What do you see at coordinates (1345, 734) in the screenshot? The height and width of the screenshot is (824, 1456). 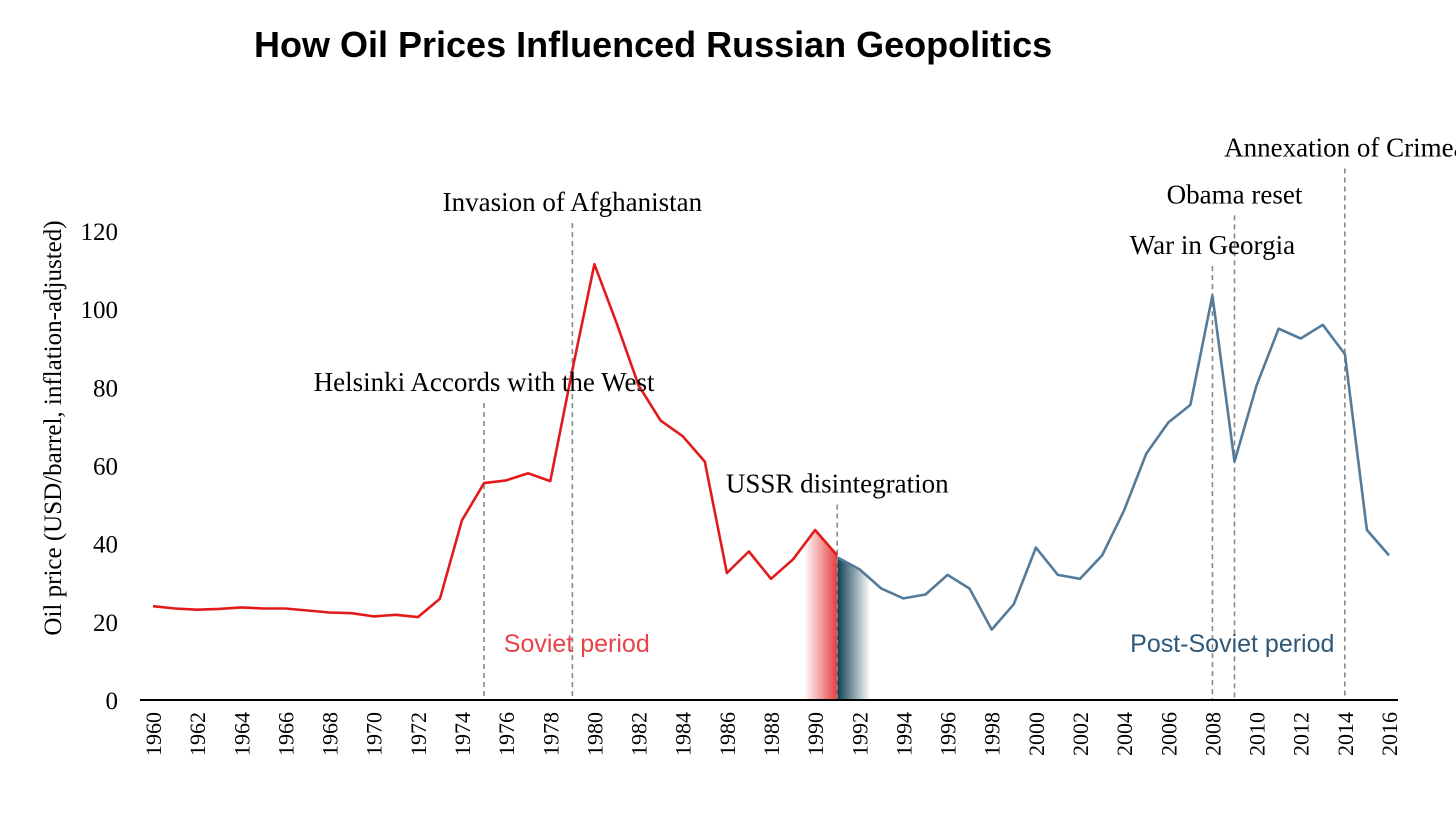 I see `x-tick-label: 2014` at bounding box center [1345, 734].